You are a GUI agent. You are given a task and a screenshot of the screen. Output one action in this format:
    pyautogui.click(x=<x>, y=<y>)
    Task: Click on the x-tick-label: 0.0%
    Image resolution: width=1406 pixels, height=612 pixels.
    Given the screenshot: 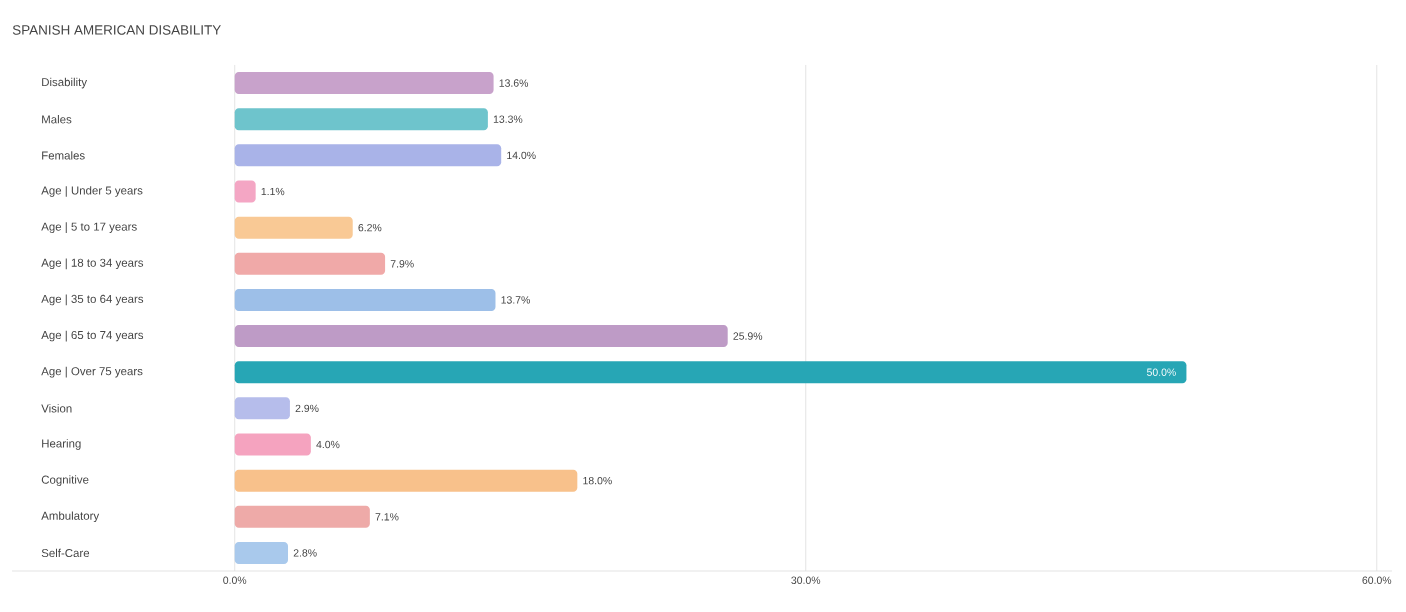 What is the action you would take?
    pyautogui.click(x=235, y=580)
    